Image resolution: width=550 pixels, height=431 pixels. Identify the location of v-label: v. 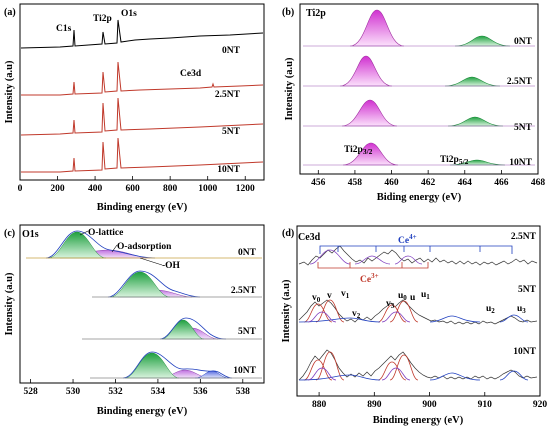
(329, 296).